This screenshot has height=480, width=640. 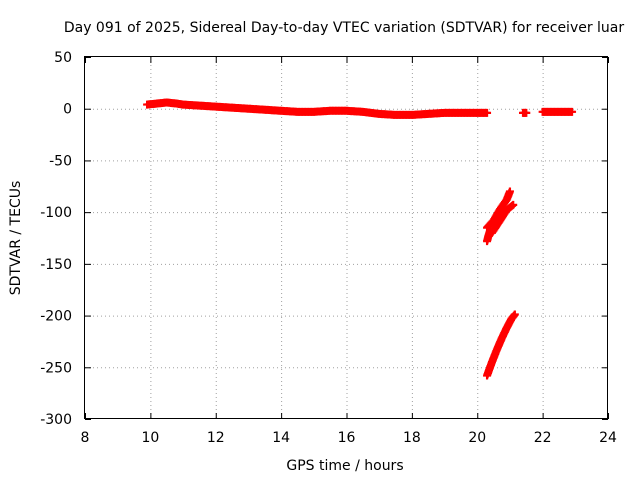 I want to click on y-tick-label: -250, so click(x=56, y=368).